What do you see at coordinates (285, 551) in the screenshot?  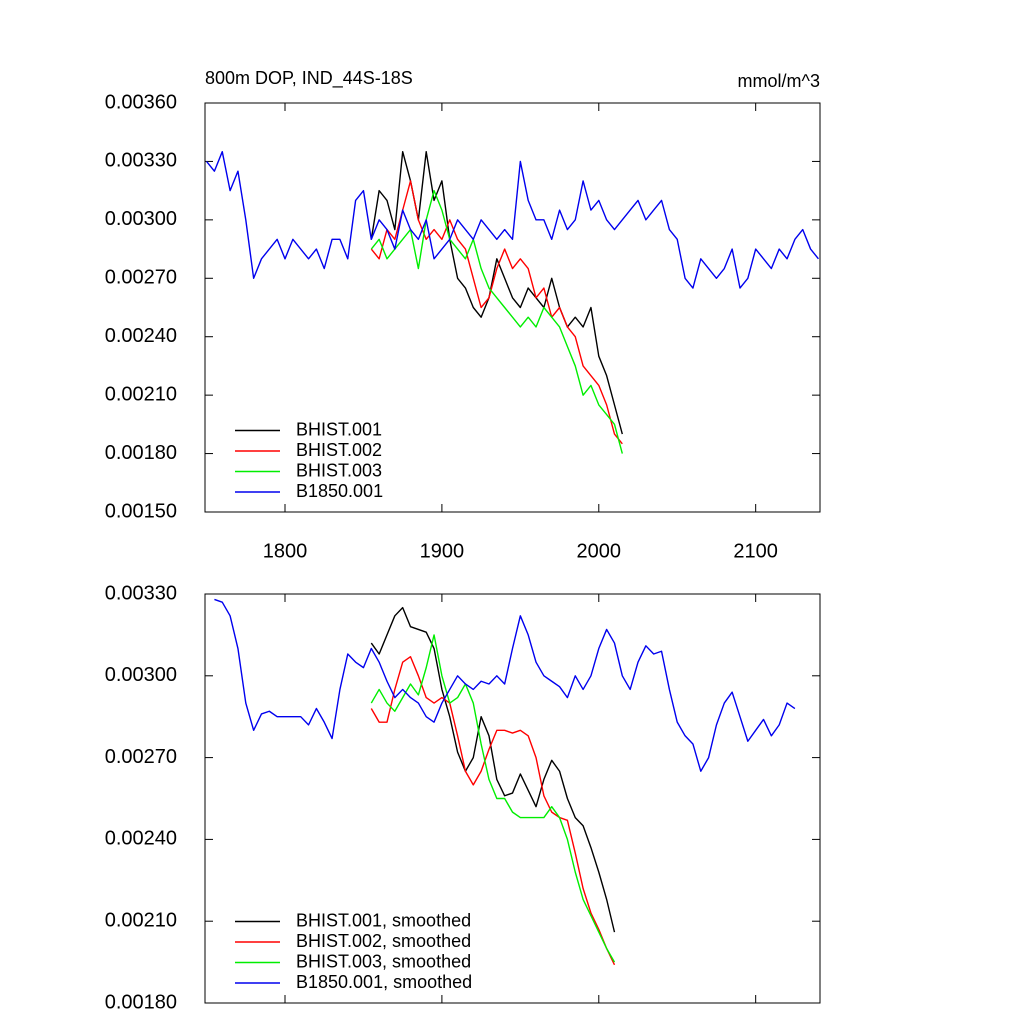 I see `x-tick-label: 1800` at bounding box center [285, 551].